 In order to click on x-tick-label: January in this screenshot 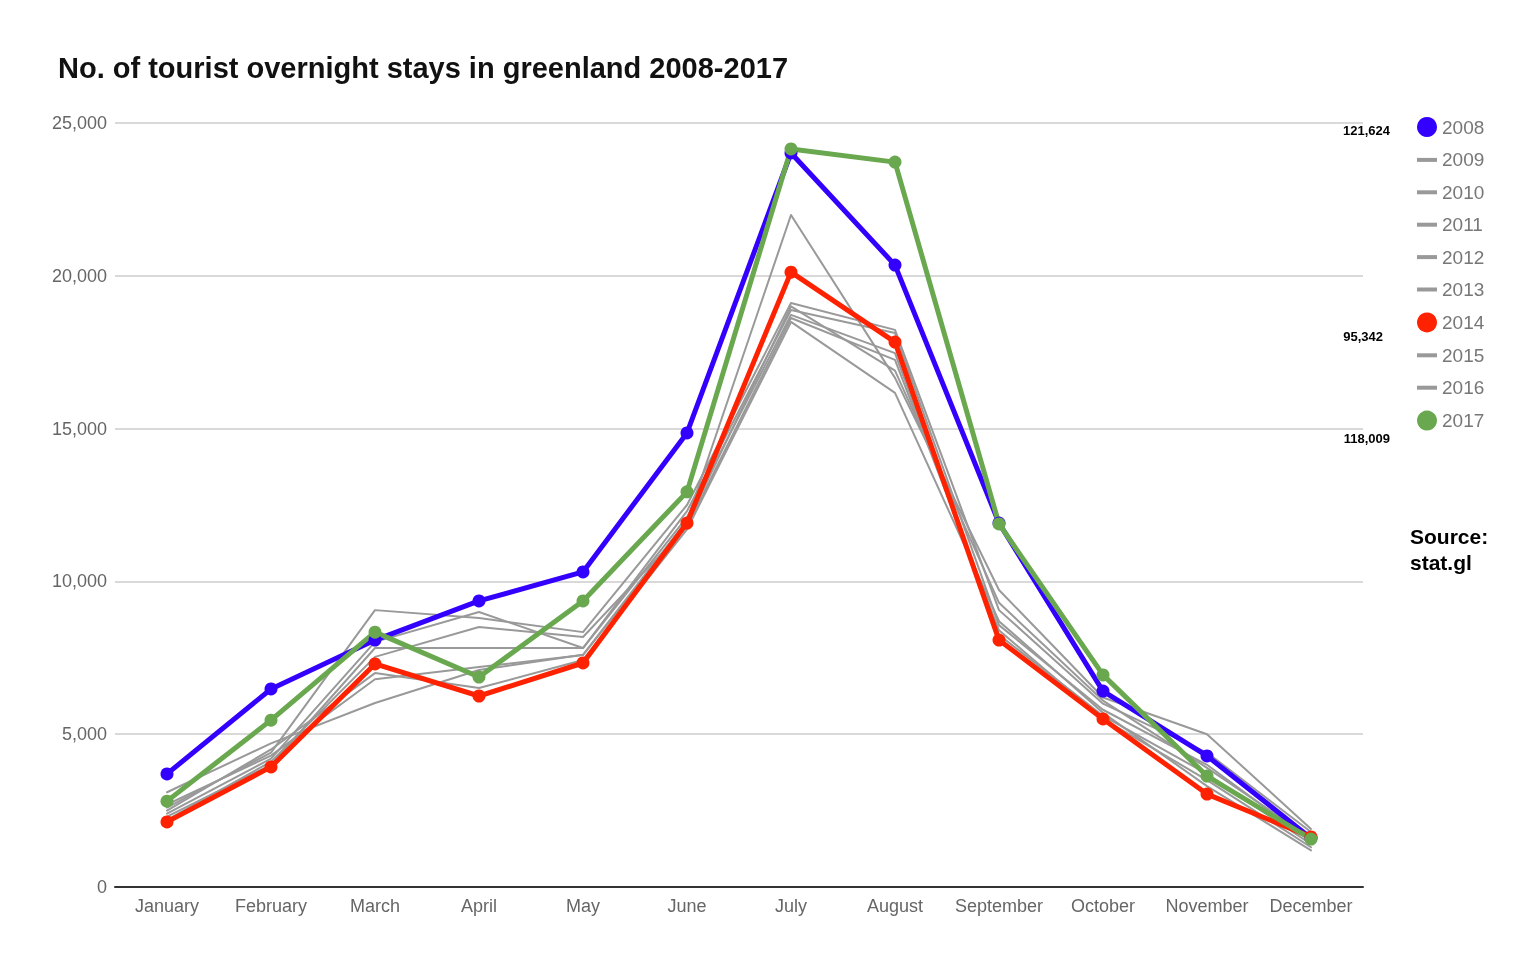, I will do `click(167, 906)`.